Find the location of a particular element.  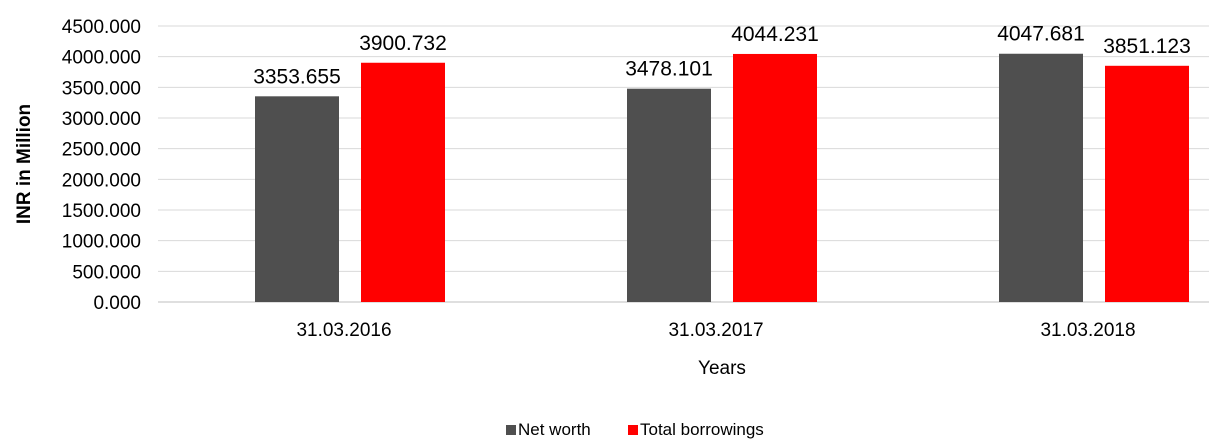

x-tick-label-31-03-2018: 31.03.2018 is located at coordinates (1087, 330).